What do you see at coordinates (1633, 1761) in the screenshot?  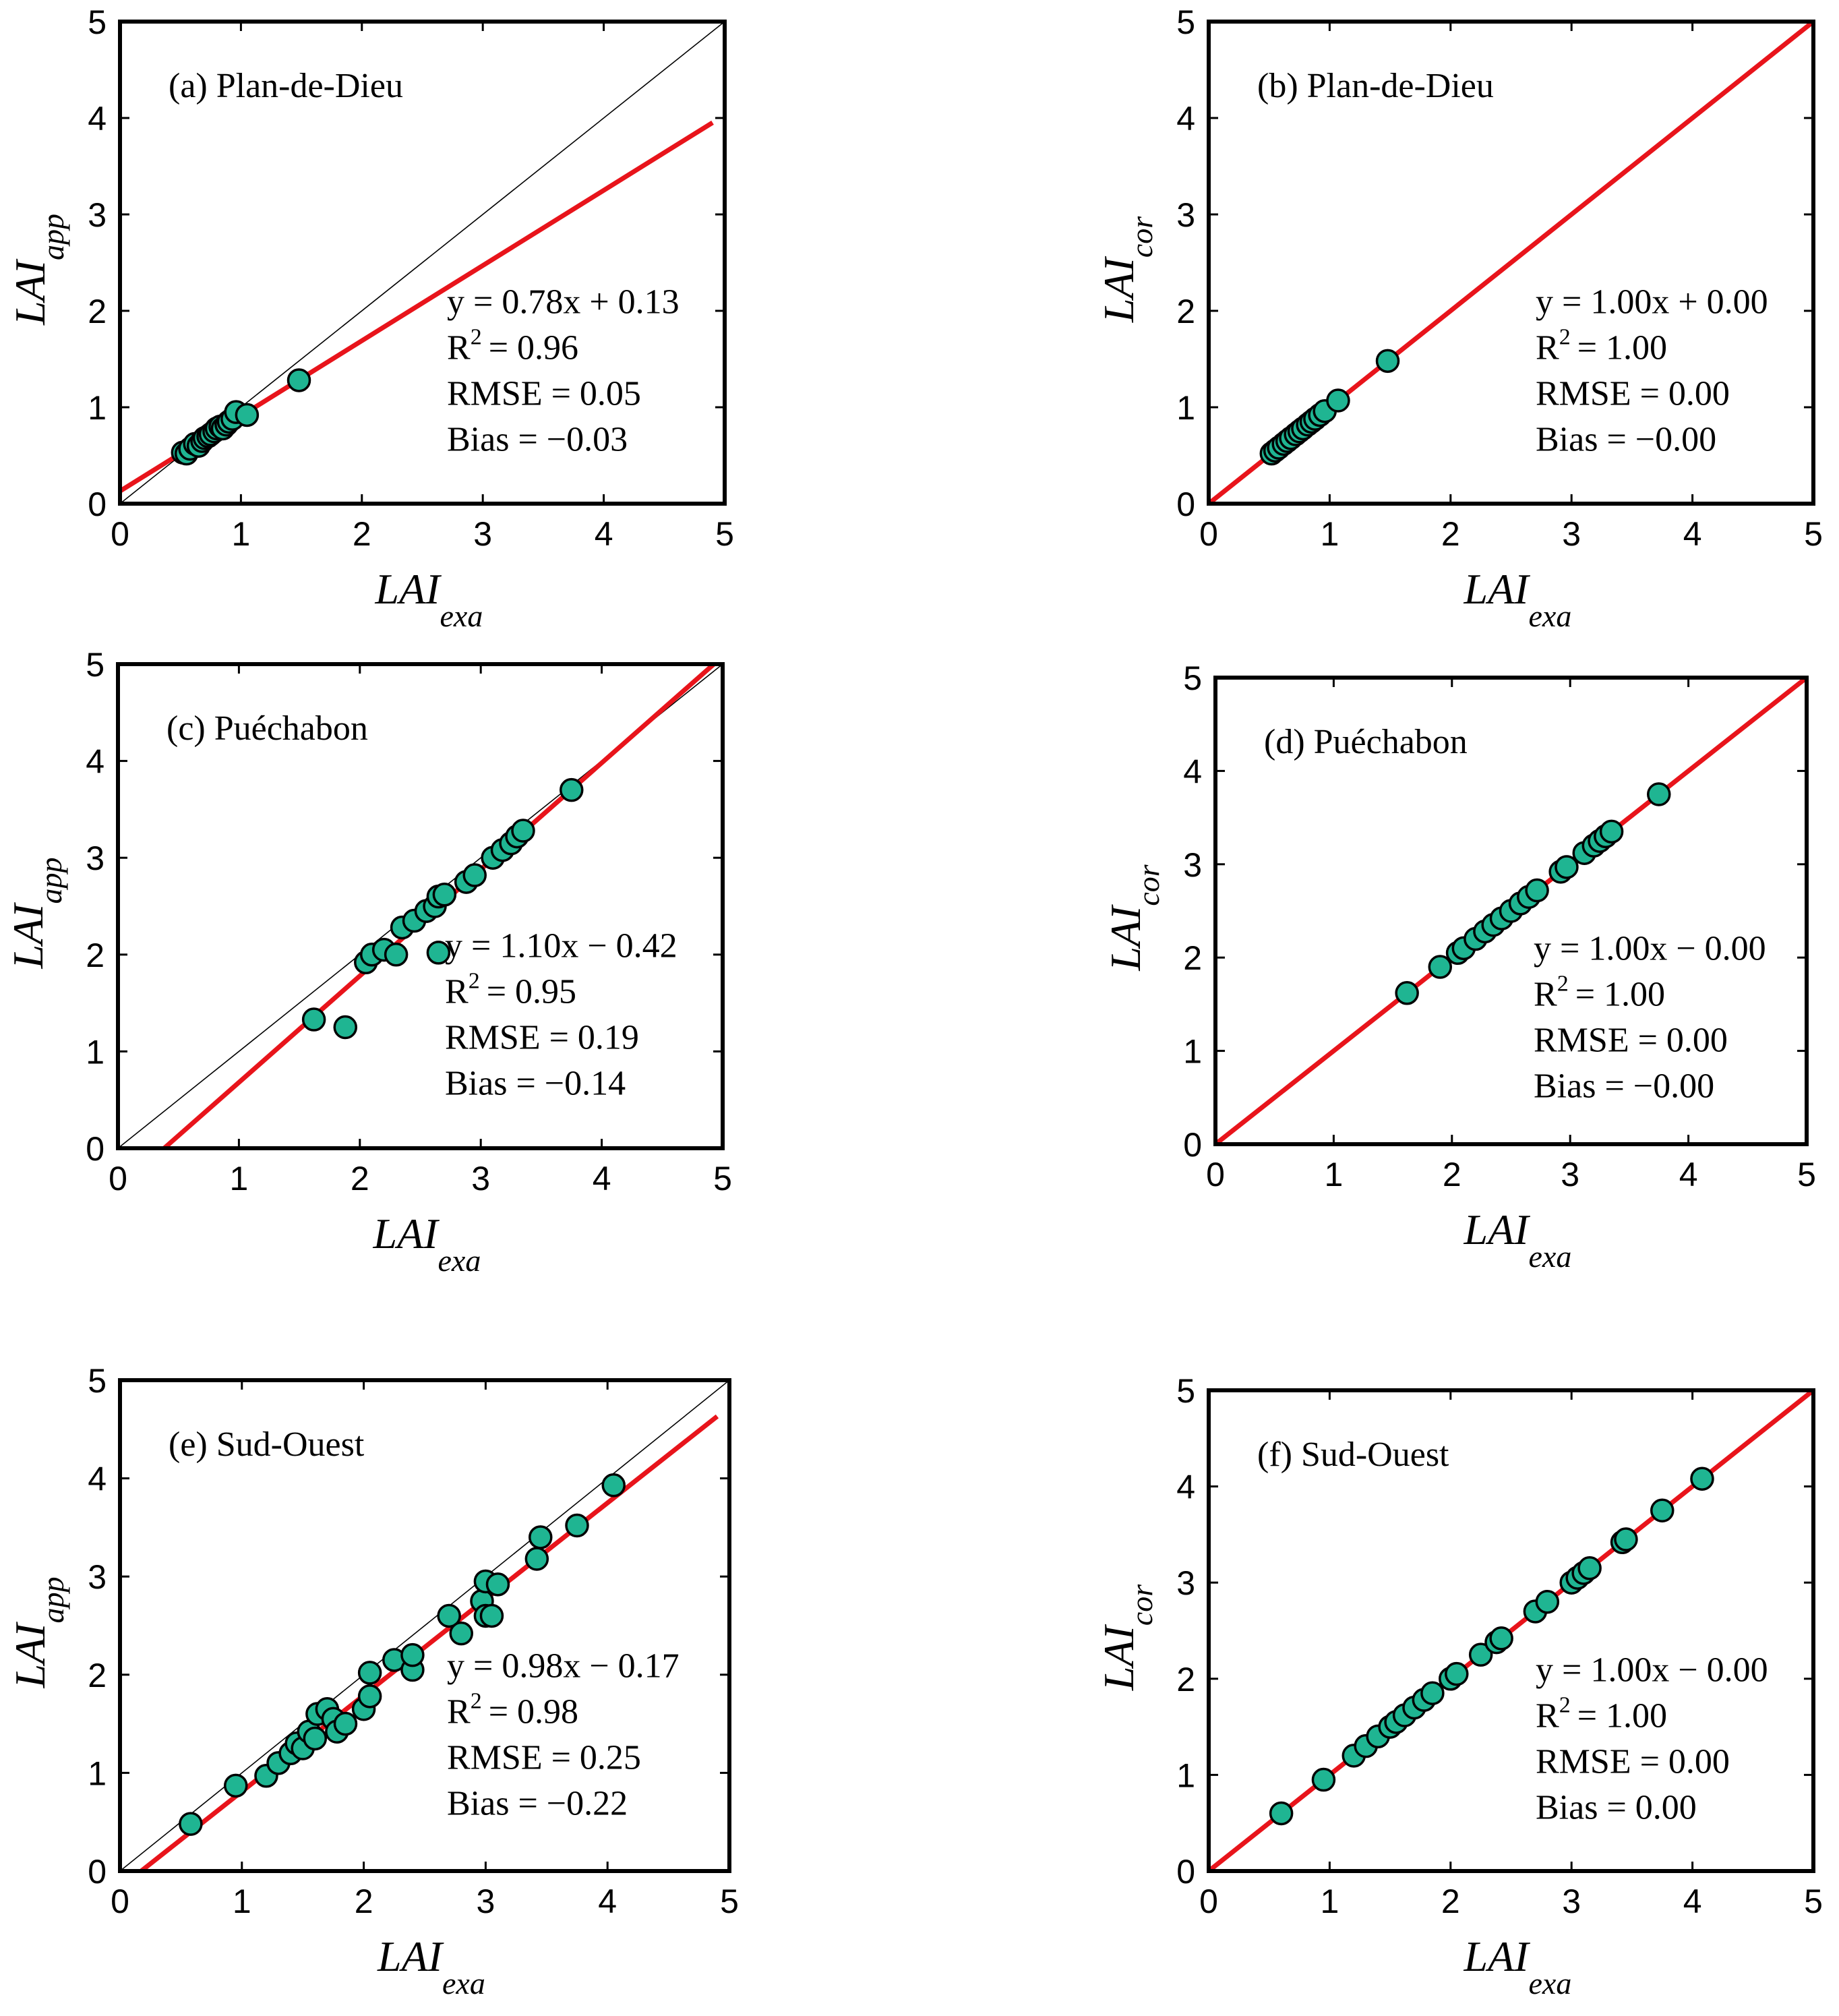 I see `panel-f-rmse: RMSE = 0.00` at bounding box center [1633, 1761].